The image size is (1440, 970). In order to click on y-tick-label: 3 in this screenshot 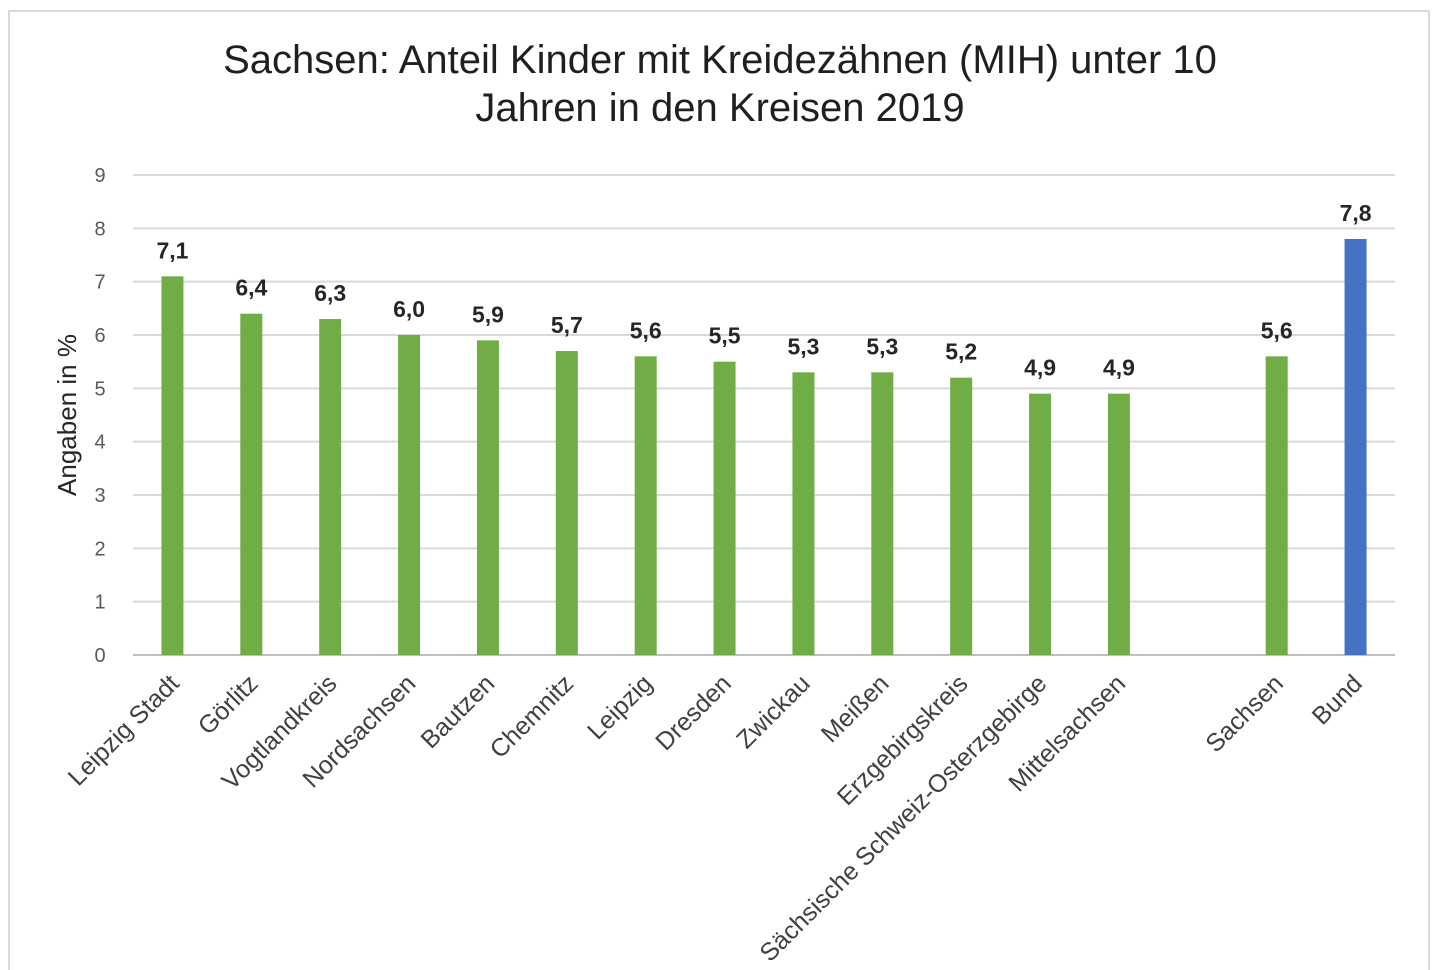, I will do `click(99, 496)`.